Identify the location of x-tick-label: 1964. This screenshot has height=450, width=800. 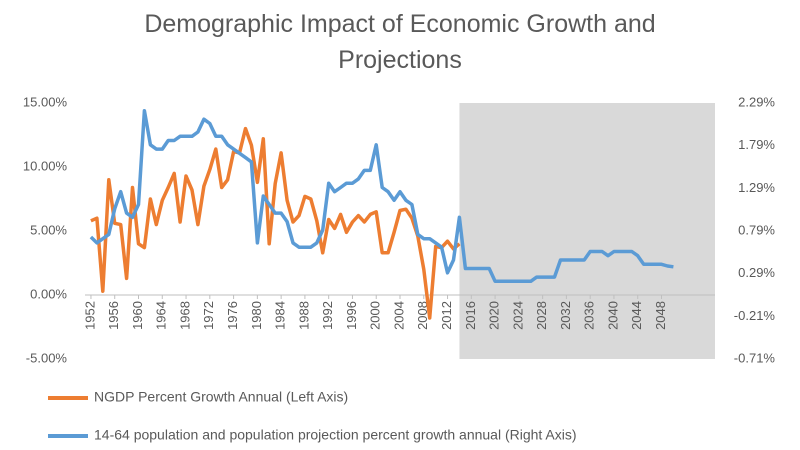
(161, 315).